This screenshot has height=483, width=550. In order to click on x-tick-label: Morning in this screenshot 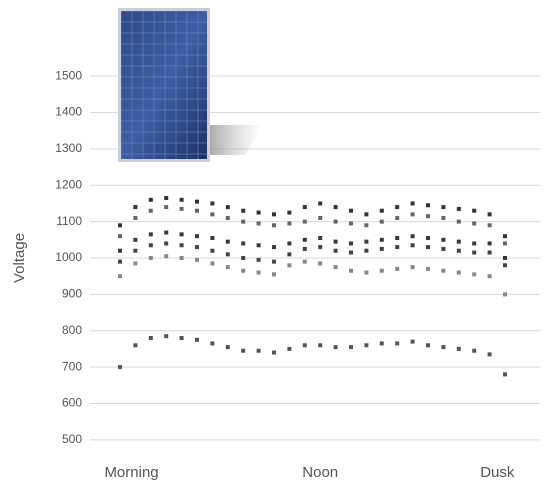, I will do `click(131, 472)`.